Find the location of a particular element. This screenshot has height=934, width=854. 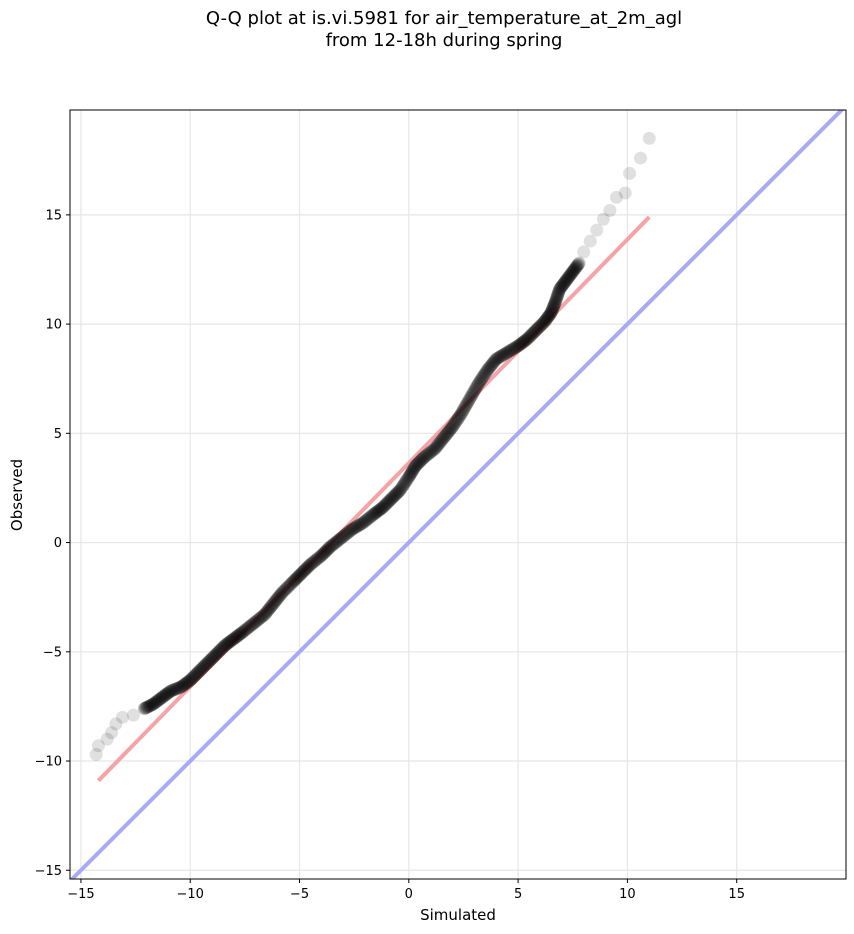

y-tick-label: 15 is located at coordinates (53, 215).